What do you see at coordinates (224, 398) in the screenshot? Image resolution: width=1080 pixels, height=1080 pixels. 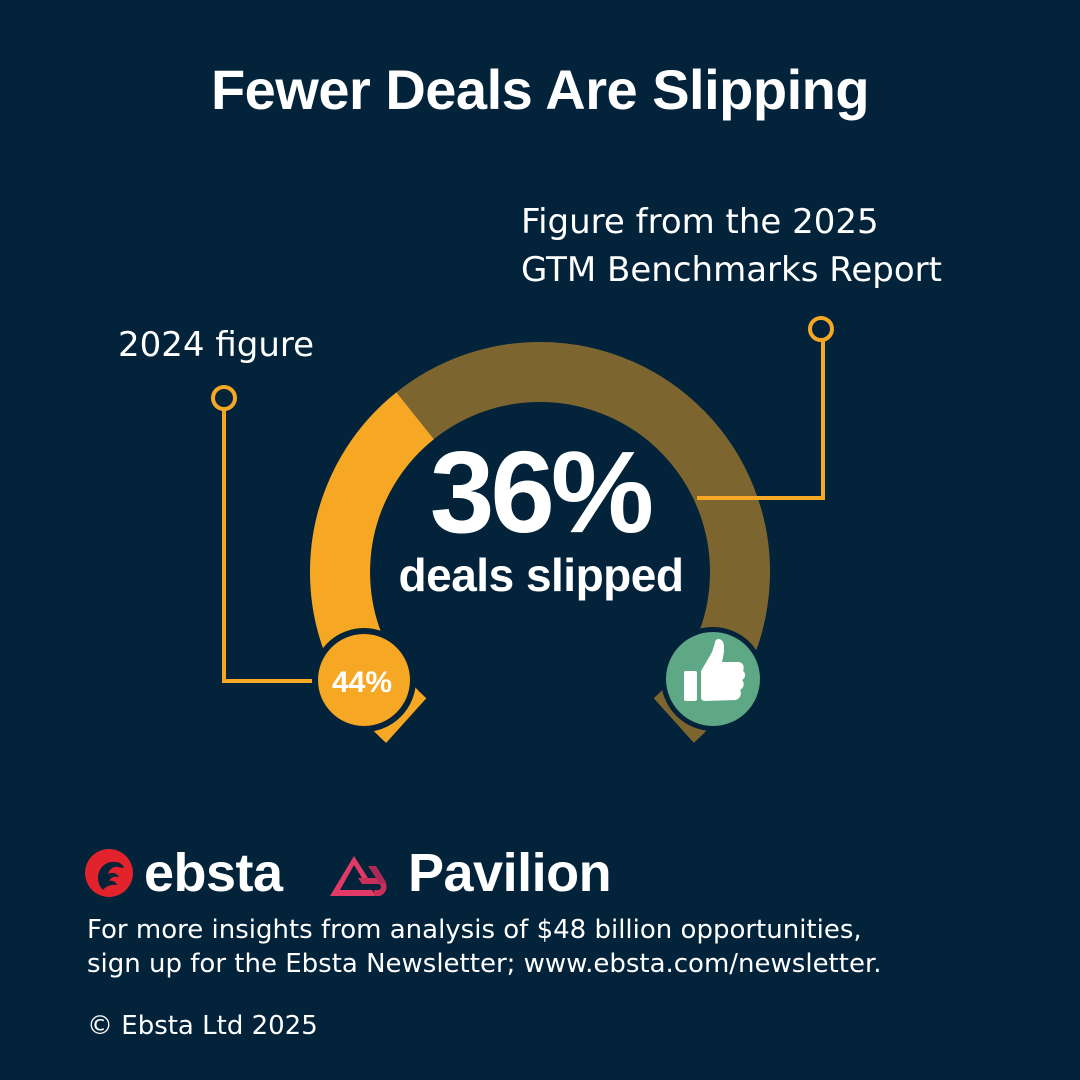 I see `previous-connector-dot` at bounding box center [224, 398].